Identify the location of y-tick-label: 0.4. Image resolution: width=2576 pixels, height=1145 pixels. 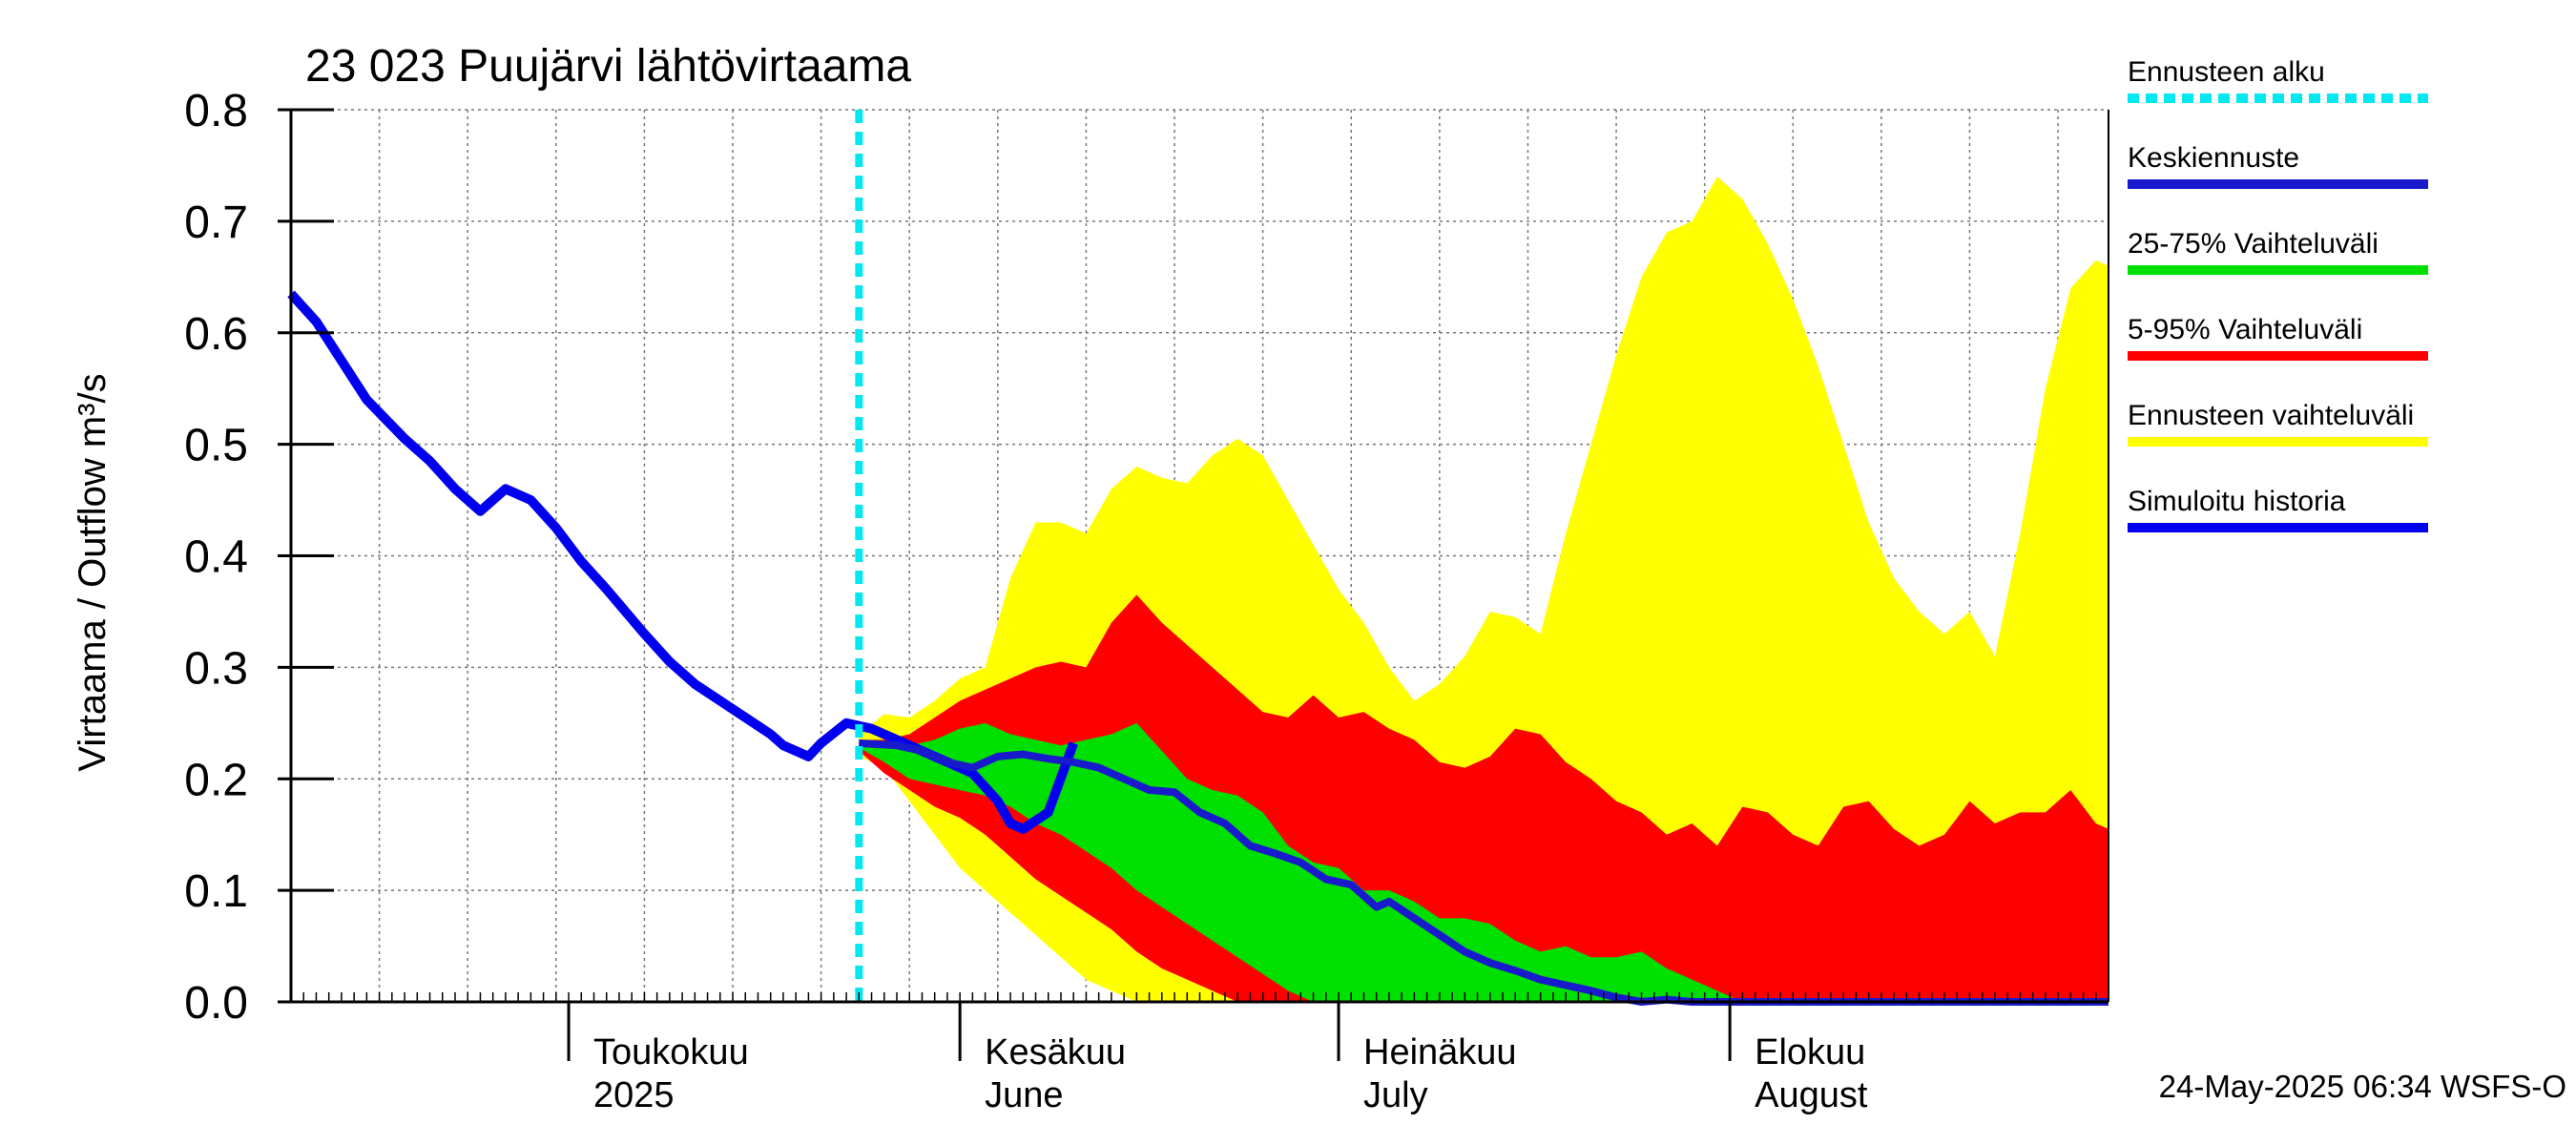
(216, 557).